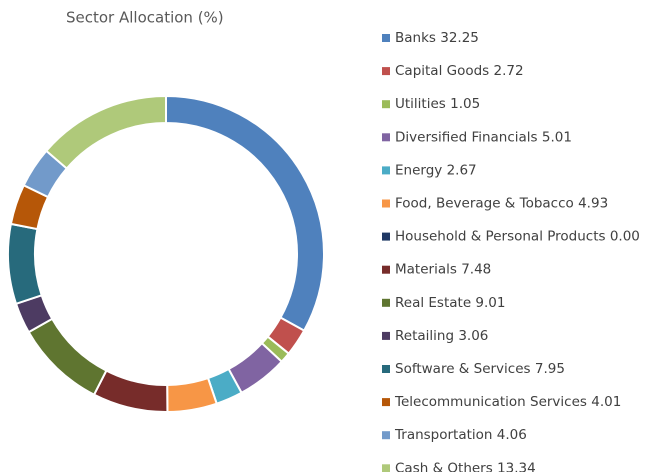 This screenshot has height=472, width=649. I want to click on legend-name: Cash & Others, so click(444, 466).